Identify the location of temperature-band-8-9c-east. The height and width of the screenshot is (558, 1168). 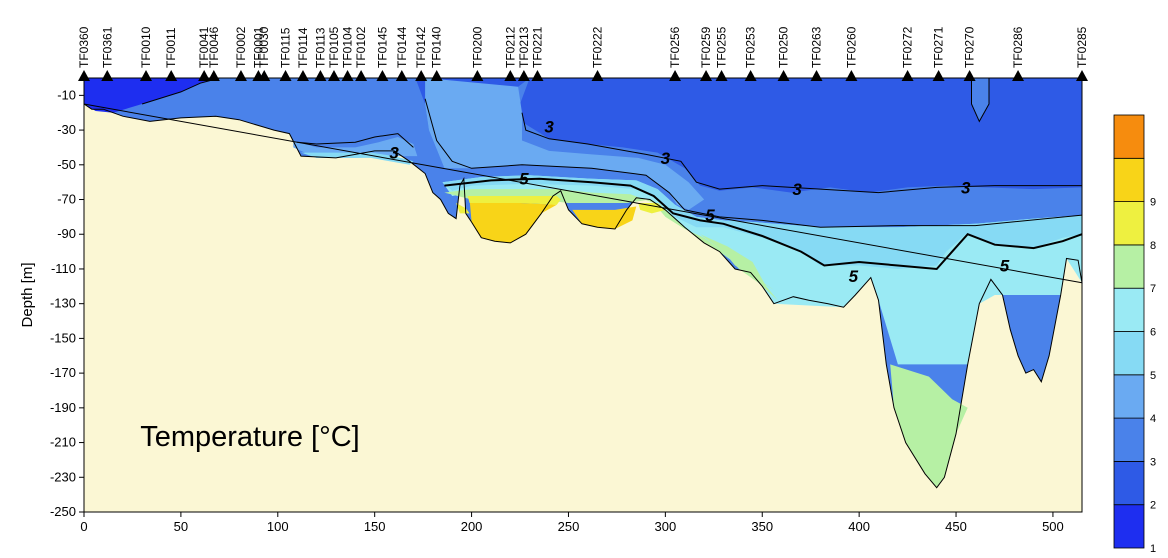
(604, 217).